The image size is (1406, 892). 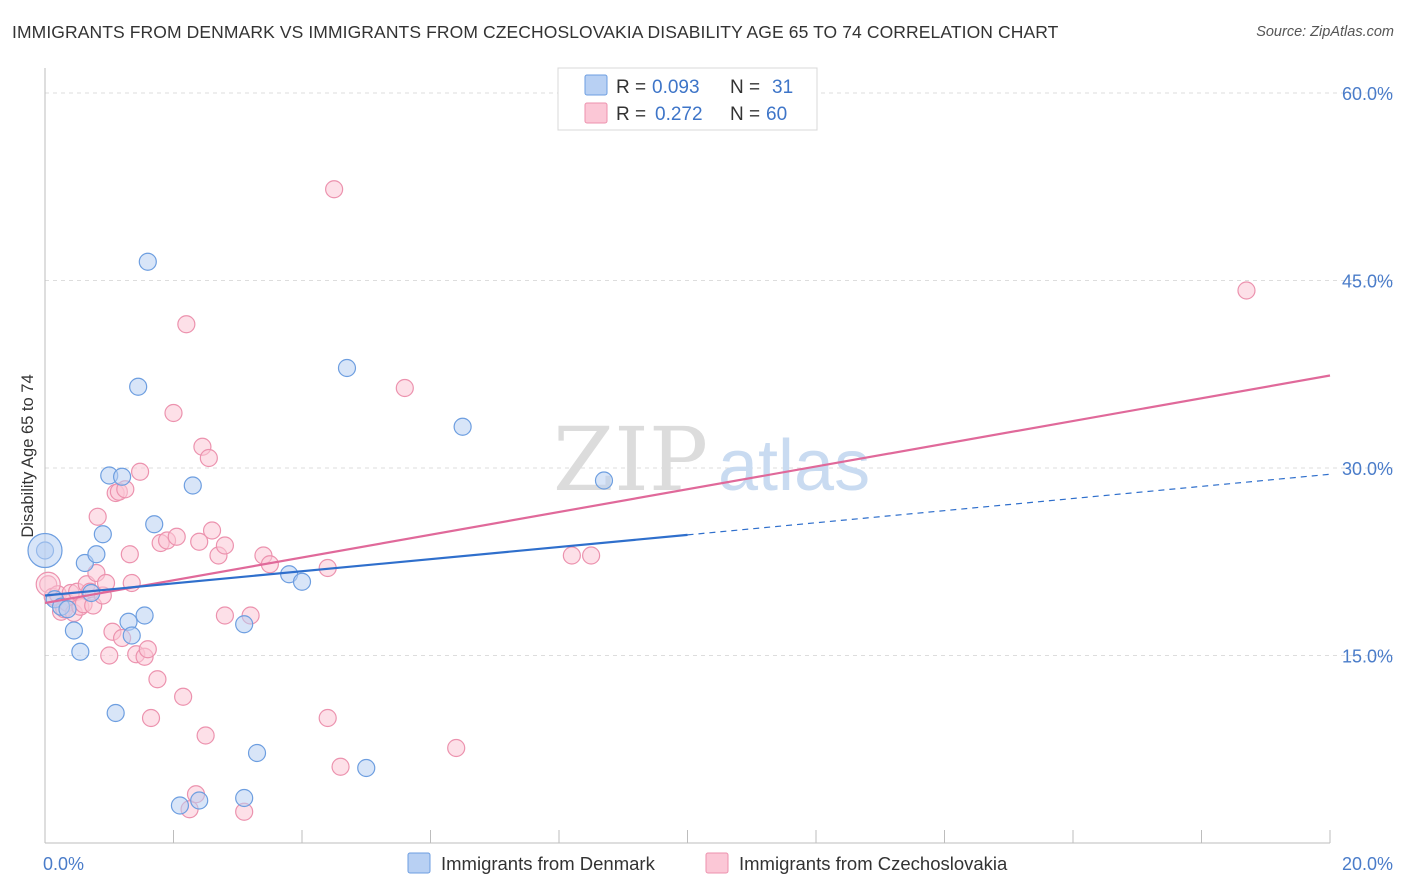 I want to click on watermark: ZIP atlas, so click(x=711, y=459).